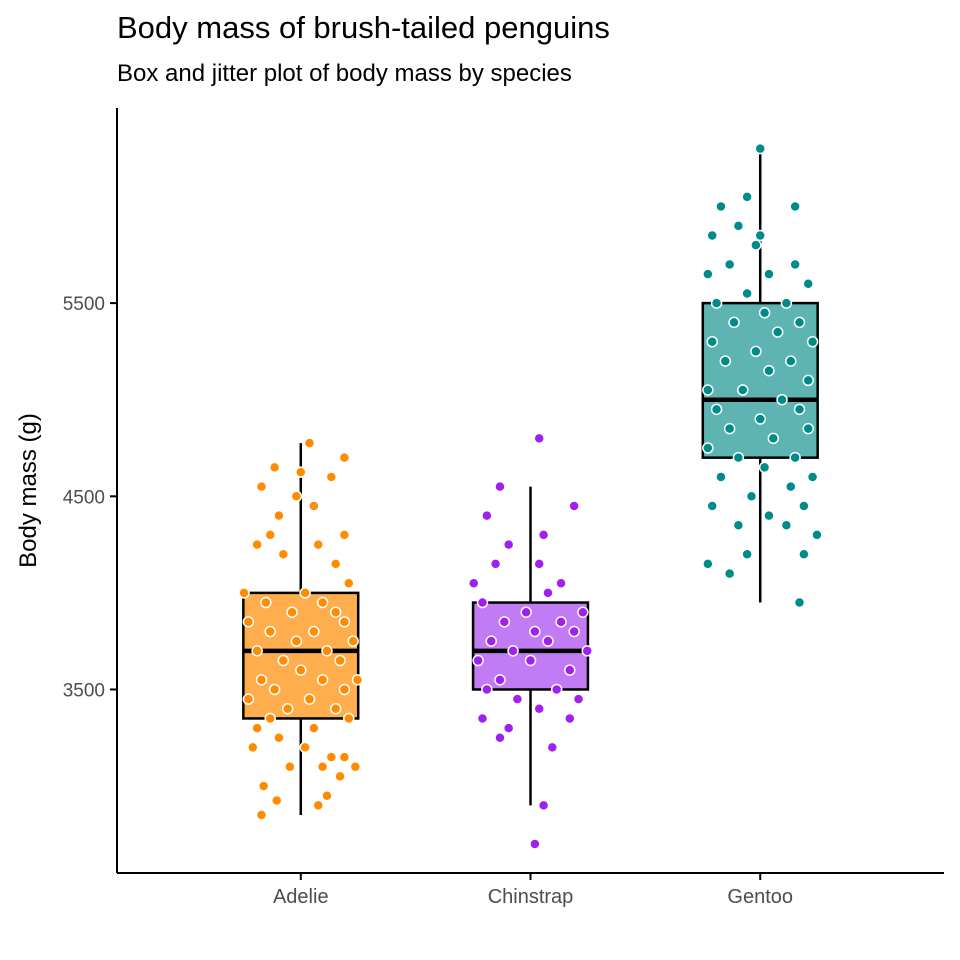 The image size is (960, 960). I want to click on y-axis-label: Body mass (g), so click(28, 490).